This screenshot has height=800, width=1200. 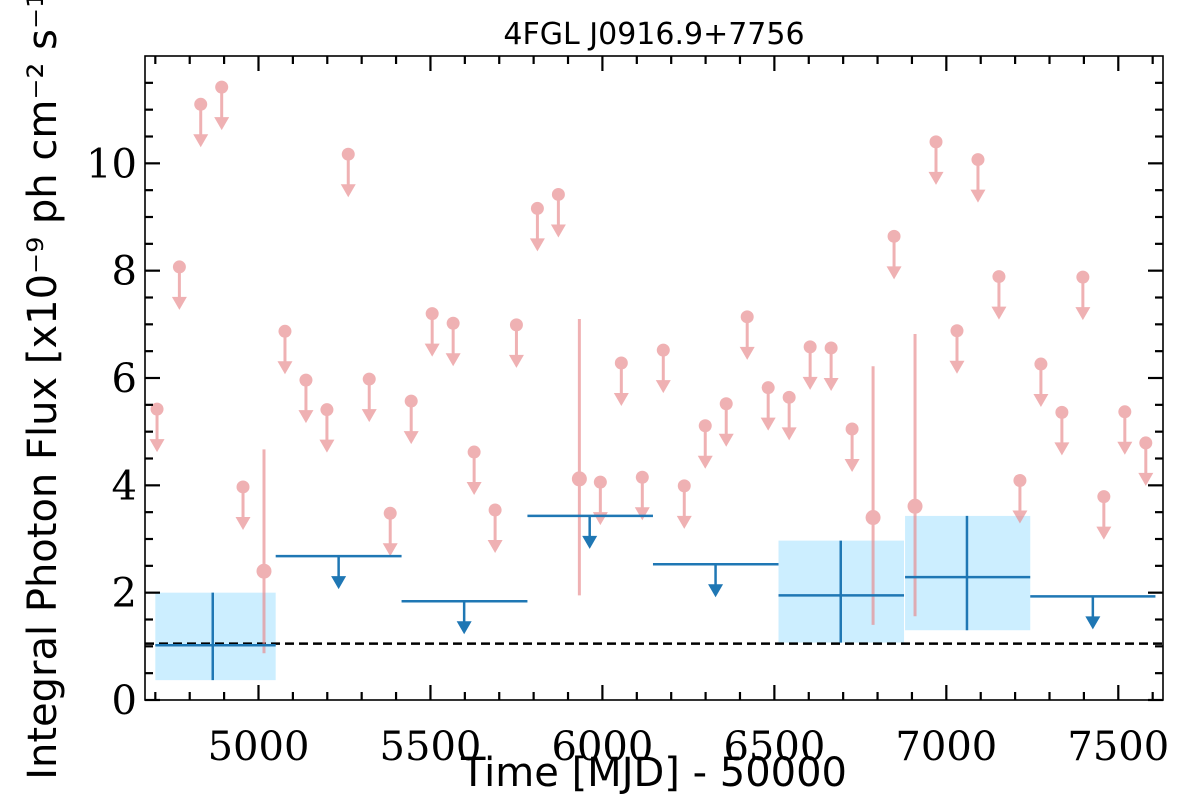 What do you see at coordinates (124, 594) in the screenshot?
I see `y-tick-label: 2` at bounding box center [124, 594].